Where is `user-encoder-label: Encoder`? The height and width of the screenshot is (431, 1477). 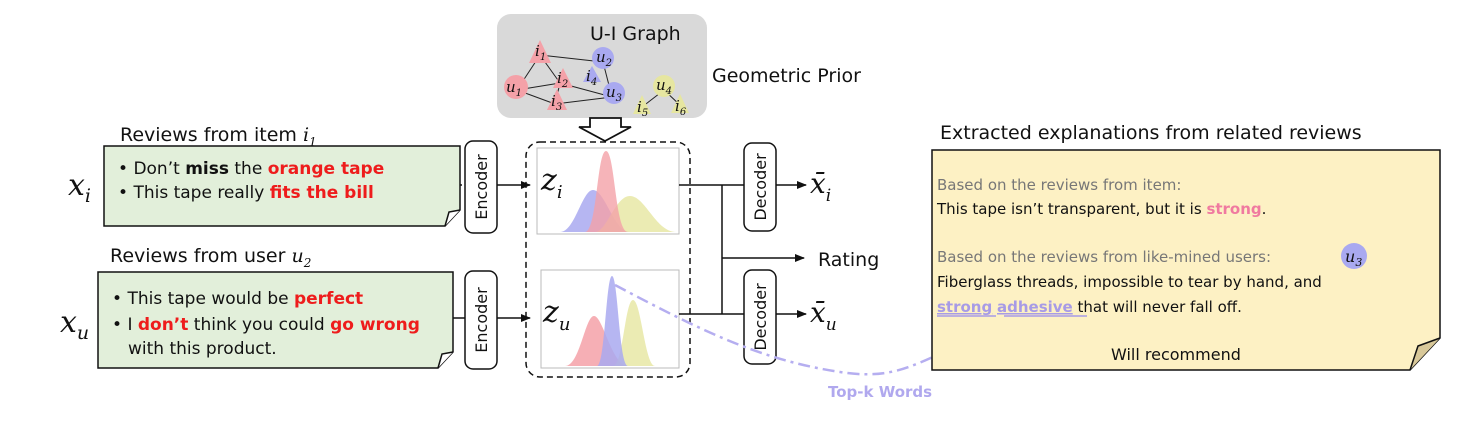
user-encoder-label: Encoder is located at coordinates (481, 320).